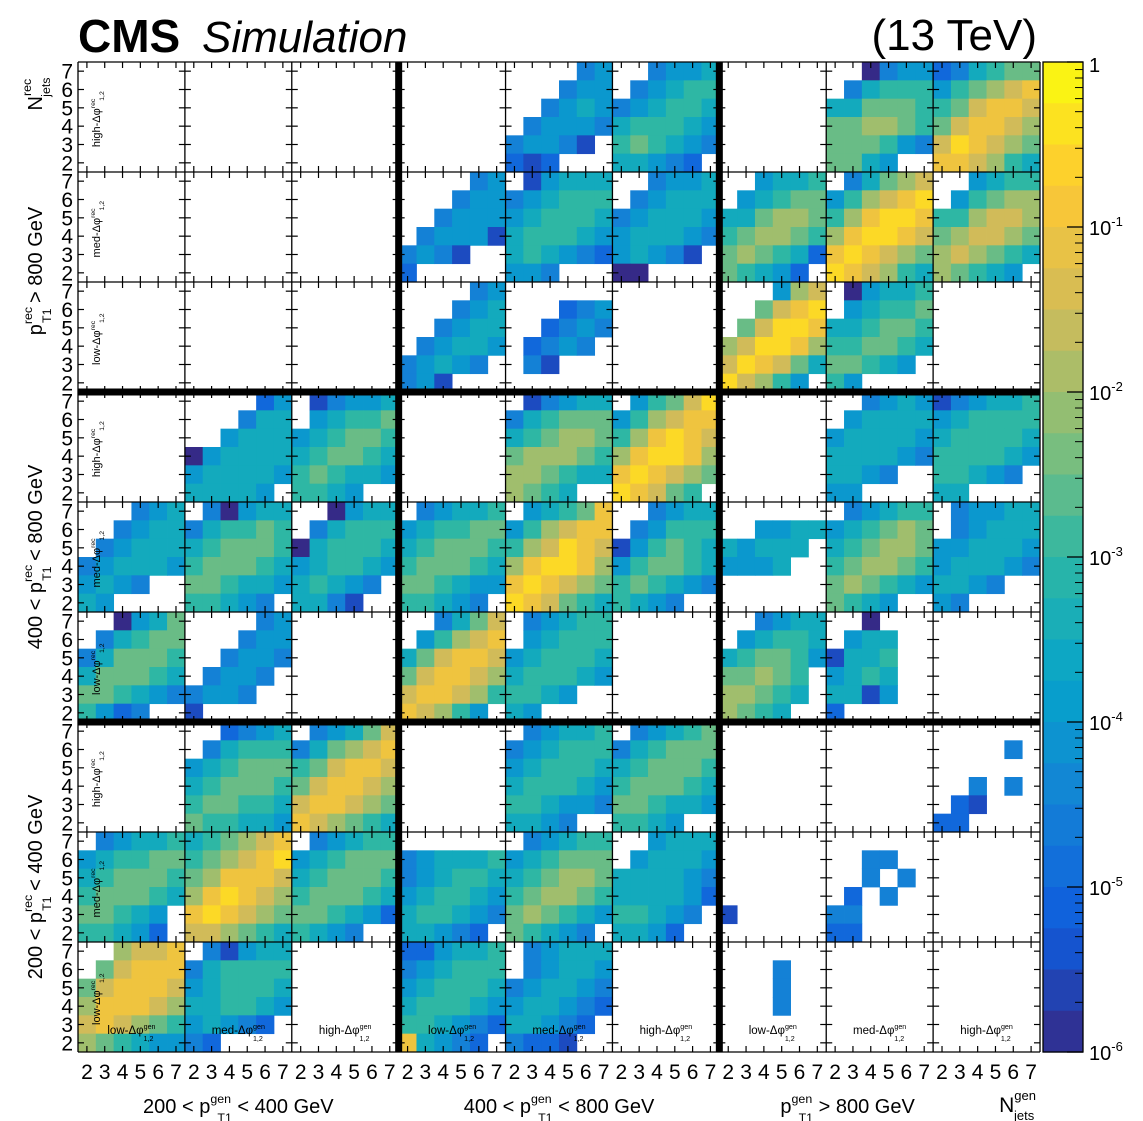 Image resolution: width=1143 pixels, height=1121 pixels. I want to click on y-tick-label: 6, so click(67, 90).